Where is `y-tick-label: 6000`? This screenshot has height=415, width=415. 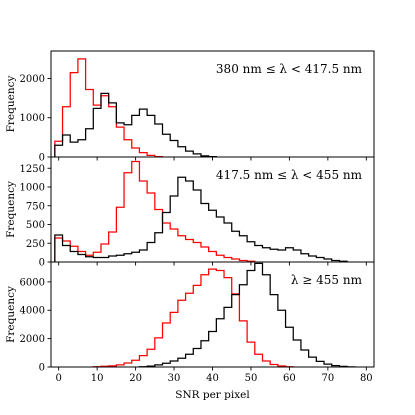 y-tick-label: 6000 is located at coordinates (32, 282).